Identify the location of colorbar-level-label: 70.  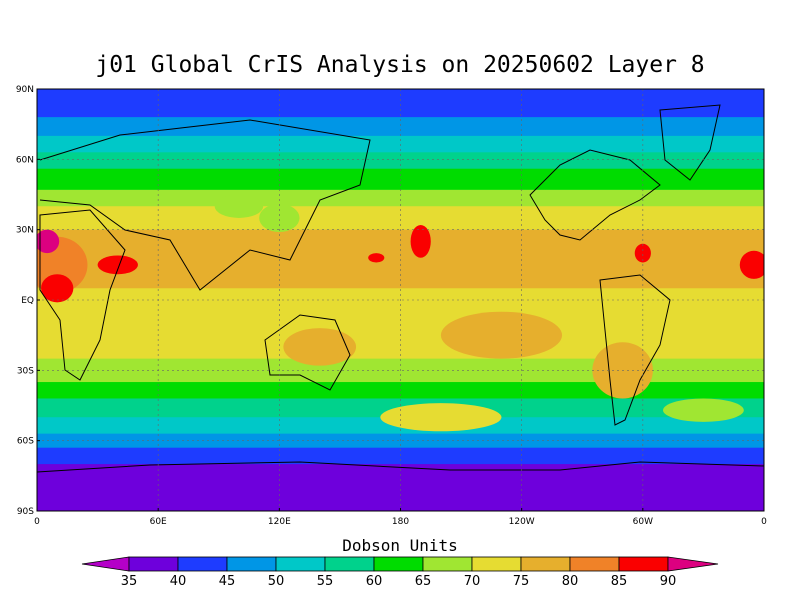
(472, 581).